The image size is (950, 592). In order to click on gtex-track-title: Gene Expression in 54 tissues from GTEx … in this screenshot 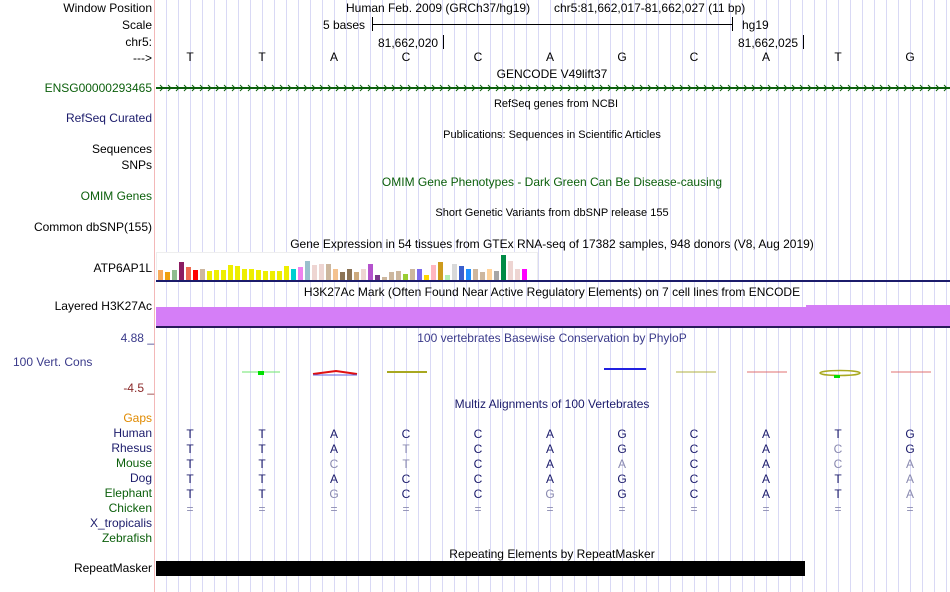, I will do `click(552, 244)`.